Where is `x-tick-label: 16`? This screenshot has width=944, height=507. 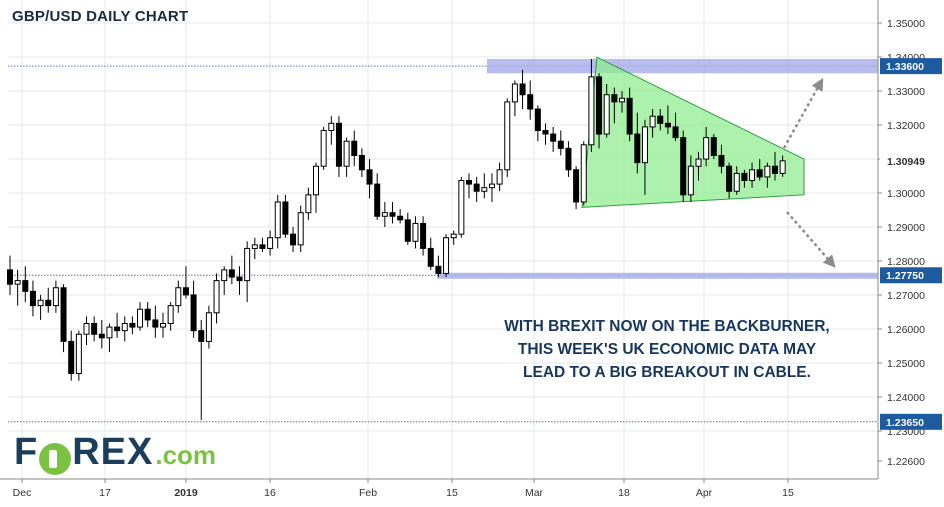 x-tick-label: 16 is located at coordinates (270, 493).